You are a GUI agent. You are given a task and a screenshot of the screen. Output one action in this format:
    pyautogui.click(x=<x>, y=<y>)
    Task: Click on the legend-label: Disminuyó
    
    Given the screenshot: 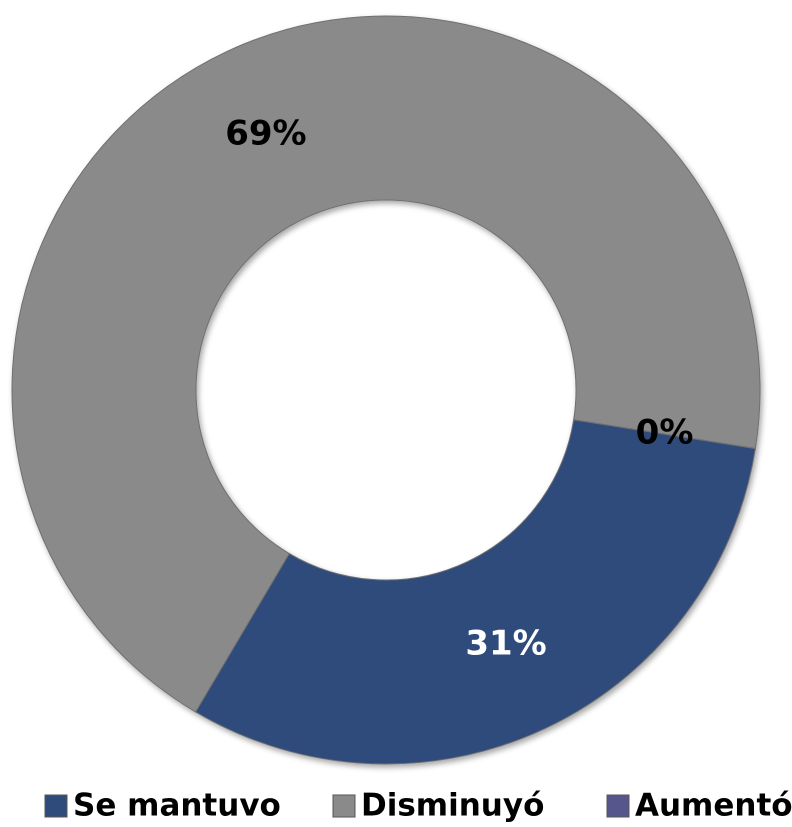 What is the action you would take?
    pyautogui.click(x=452, y=806)
    